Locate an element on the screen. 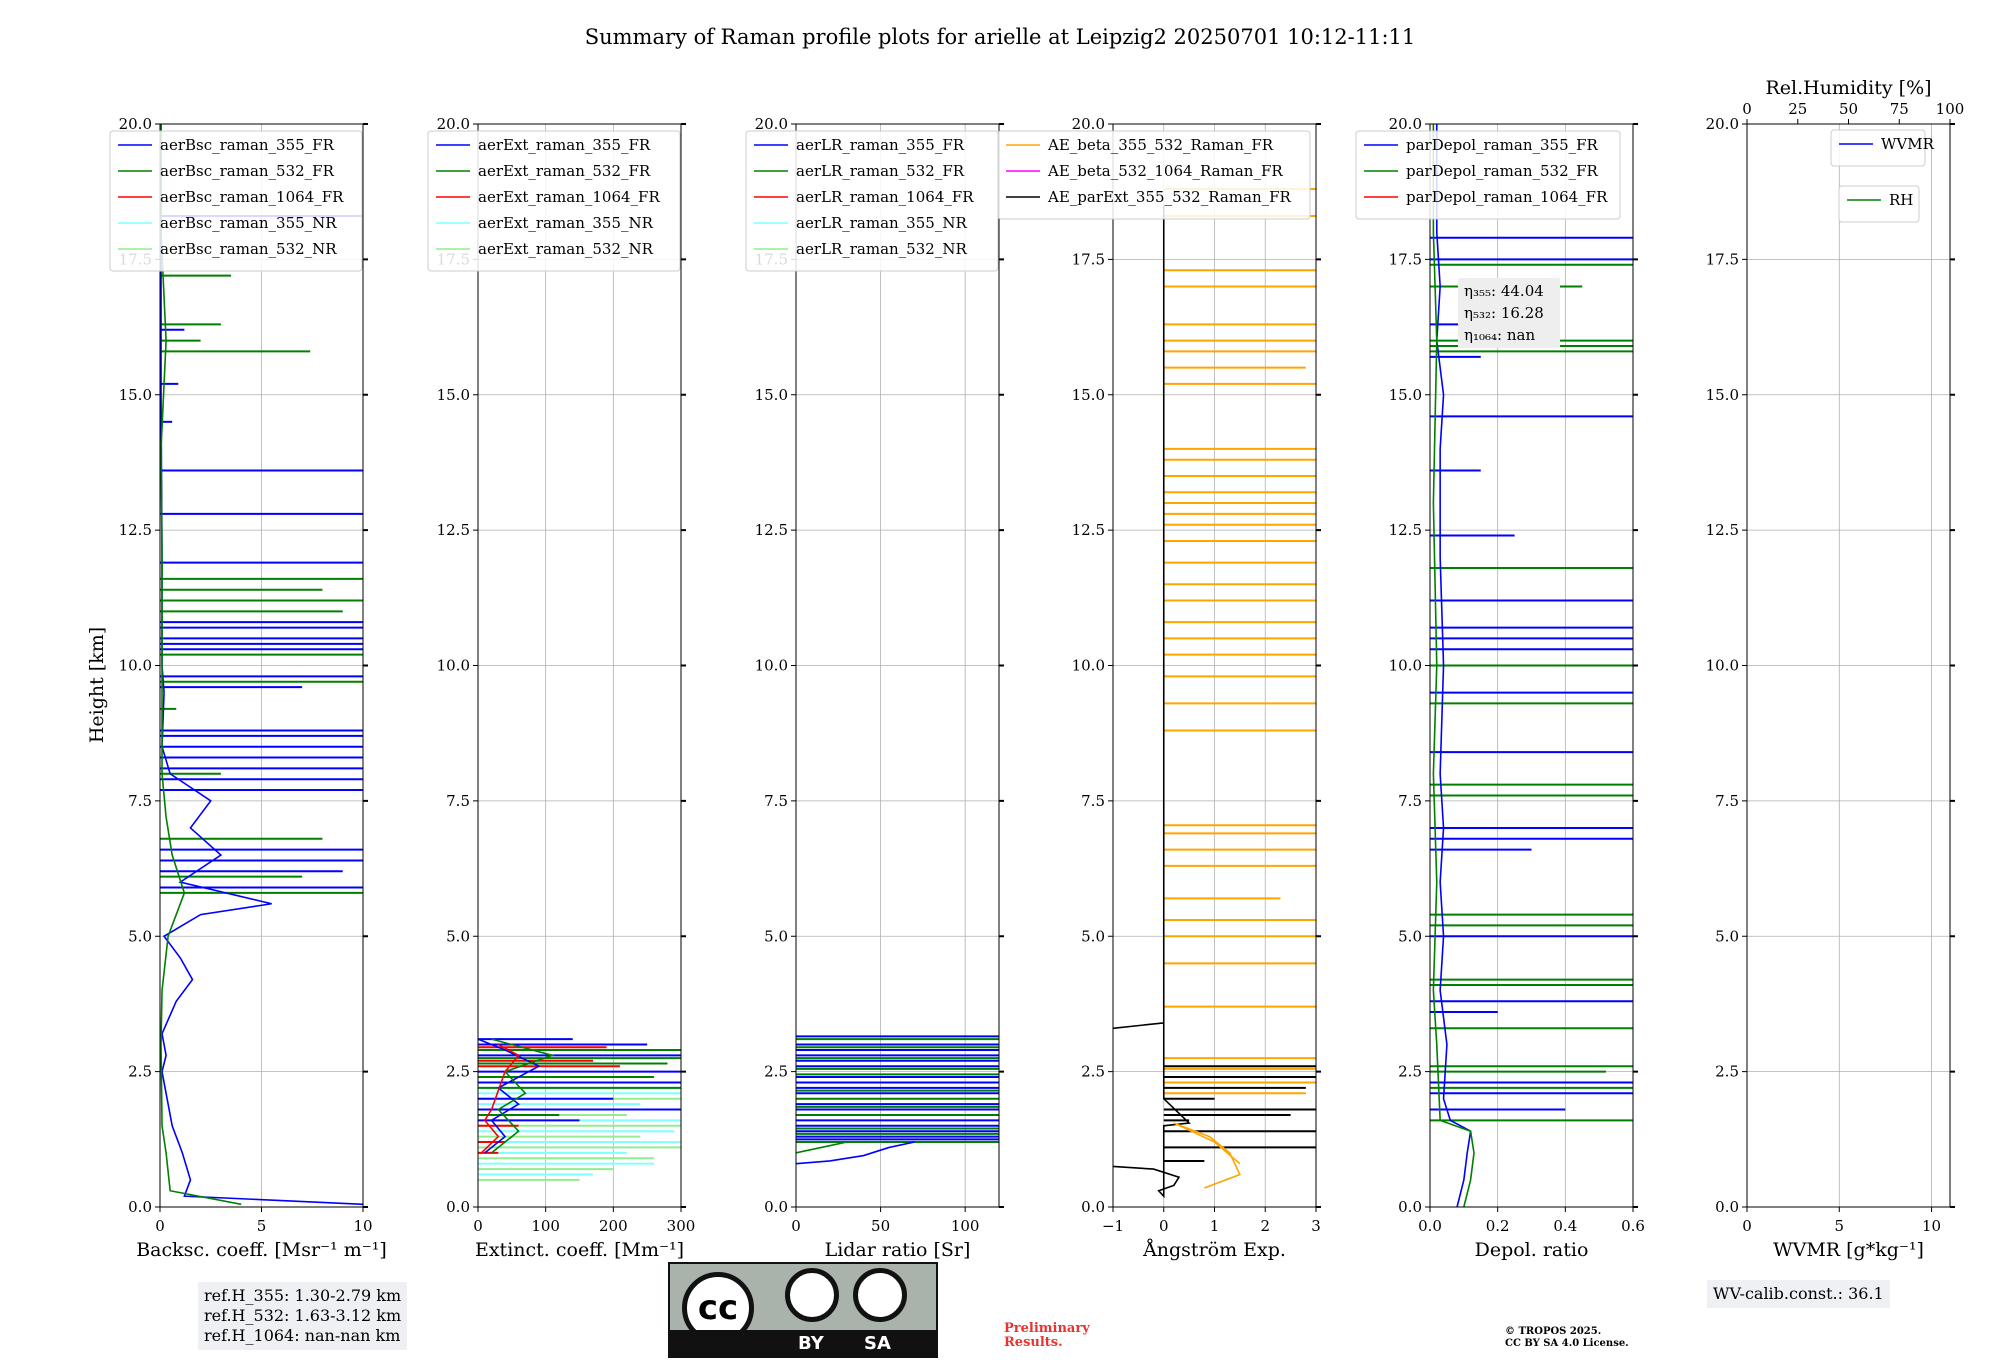  ref-height-532: ref.H_532: 1.63-3.12 km is located at coordinates (303, 1315).